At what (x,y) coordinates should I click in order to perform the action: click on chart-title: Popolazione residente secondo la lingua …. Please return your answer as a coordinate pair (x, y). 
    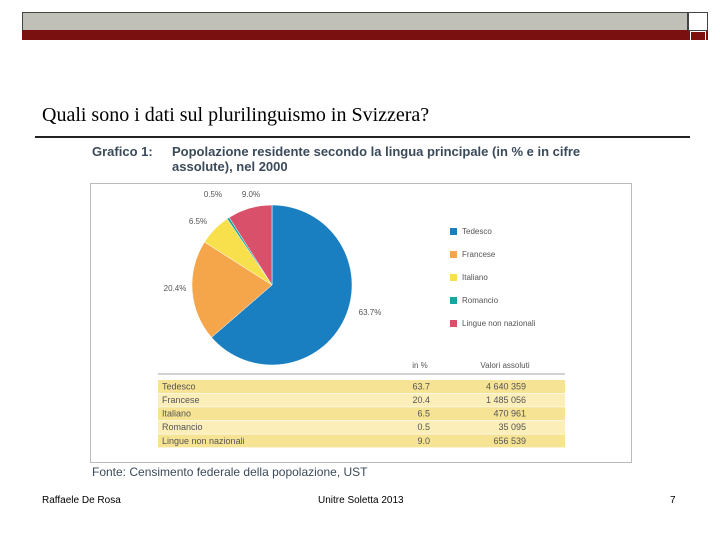
    Looking at the image, I should click on (376, 159).